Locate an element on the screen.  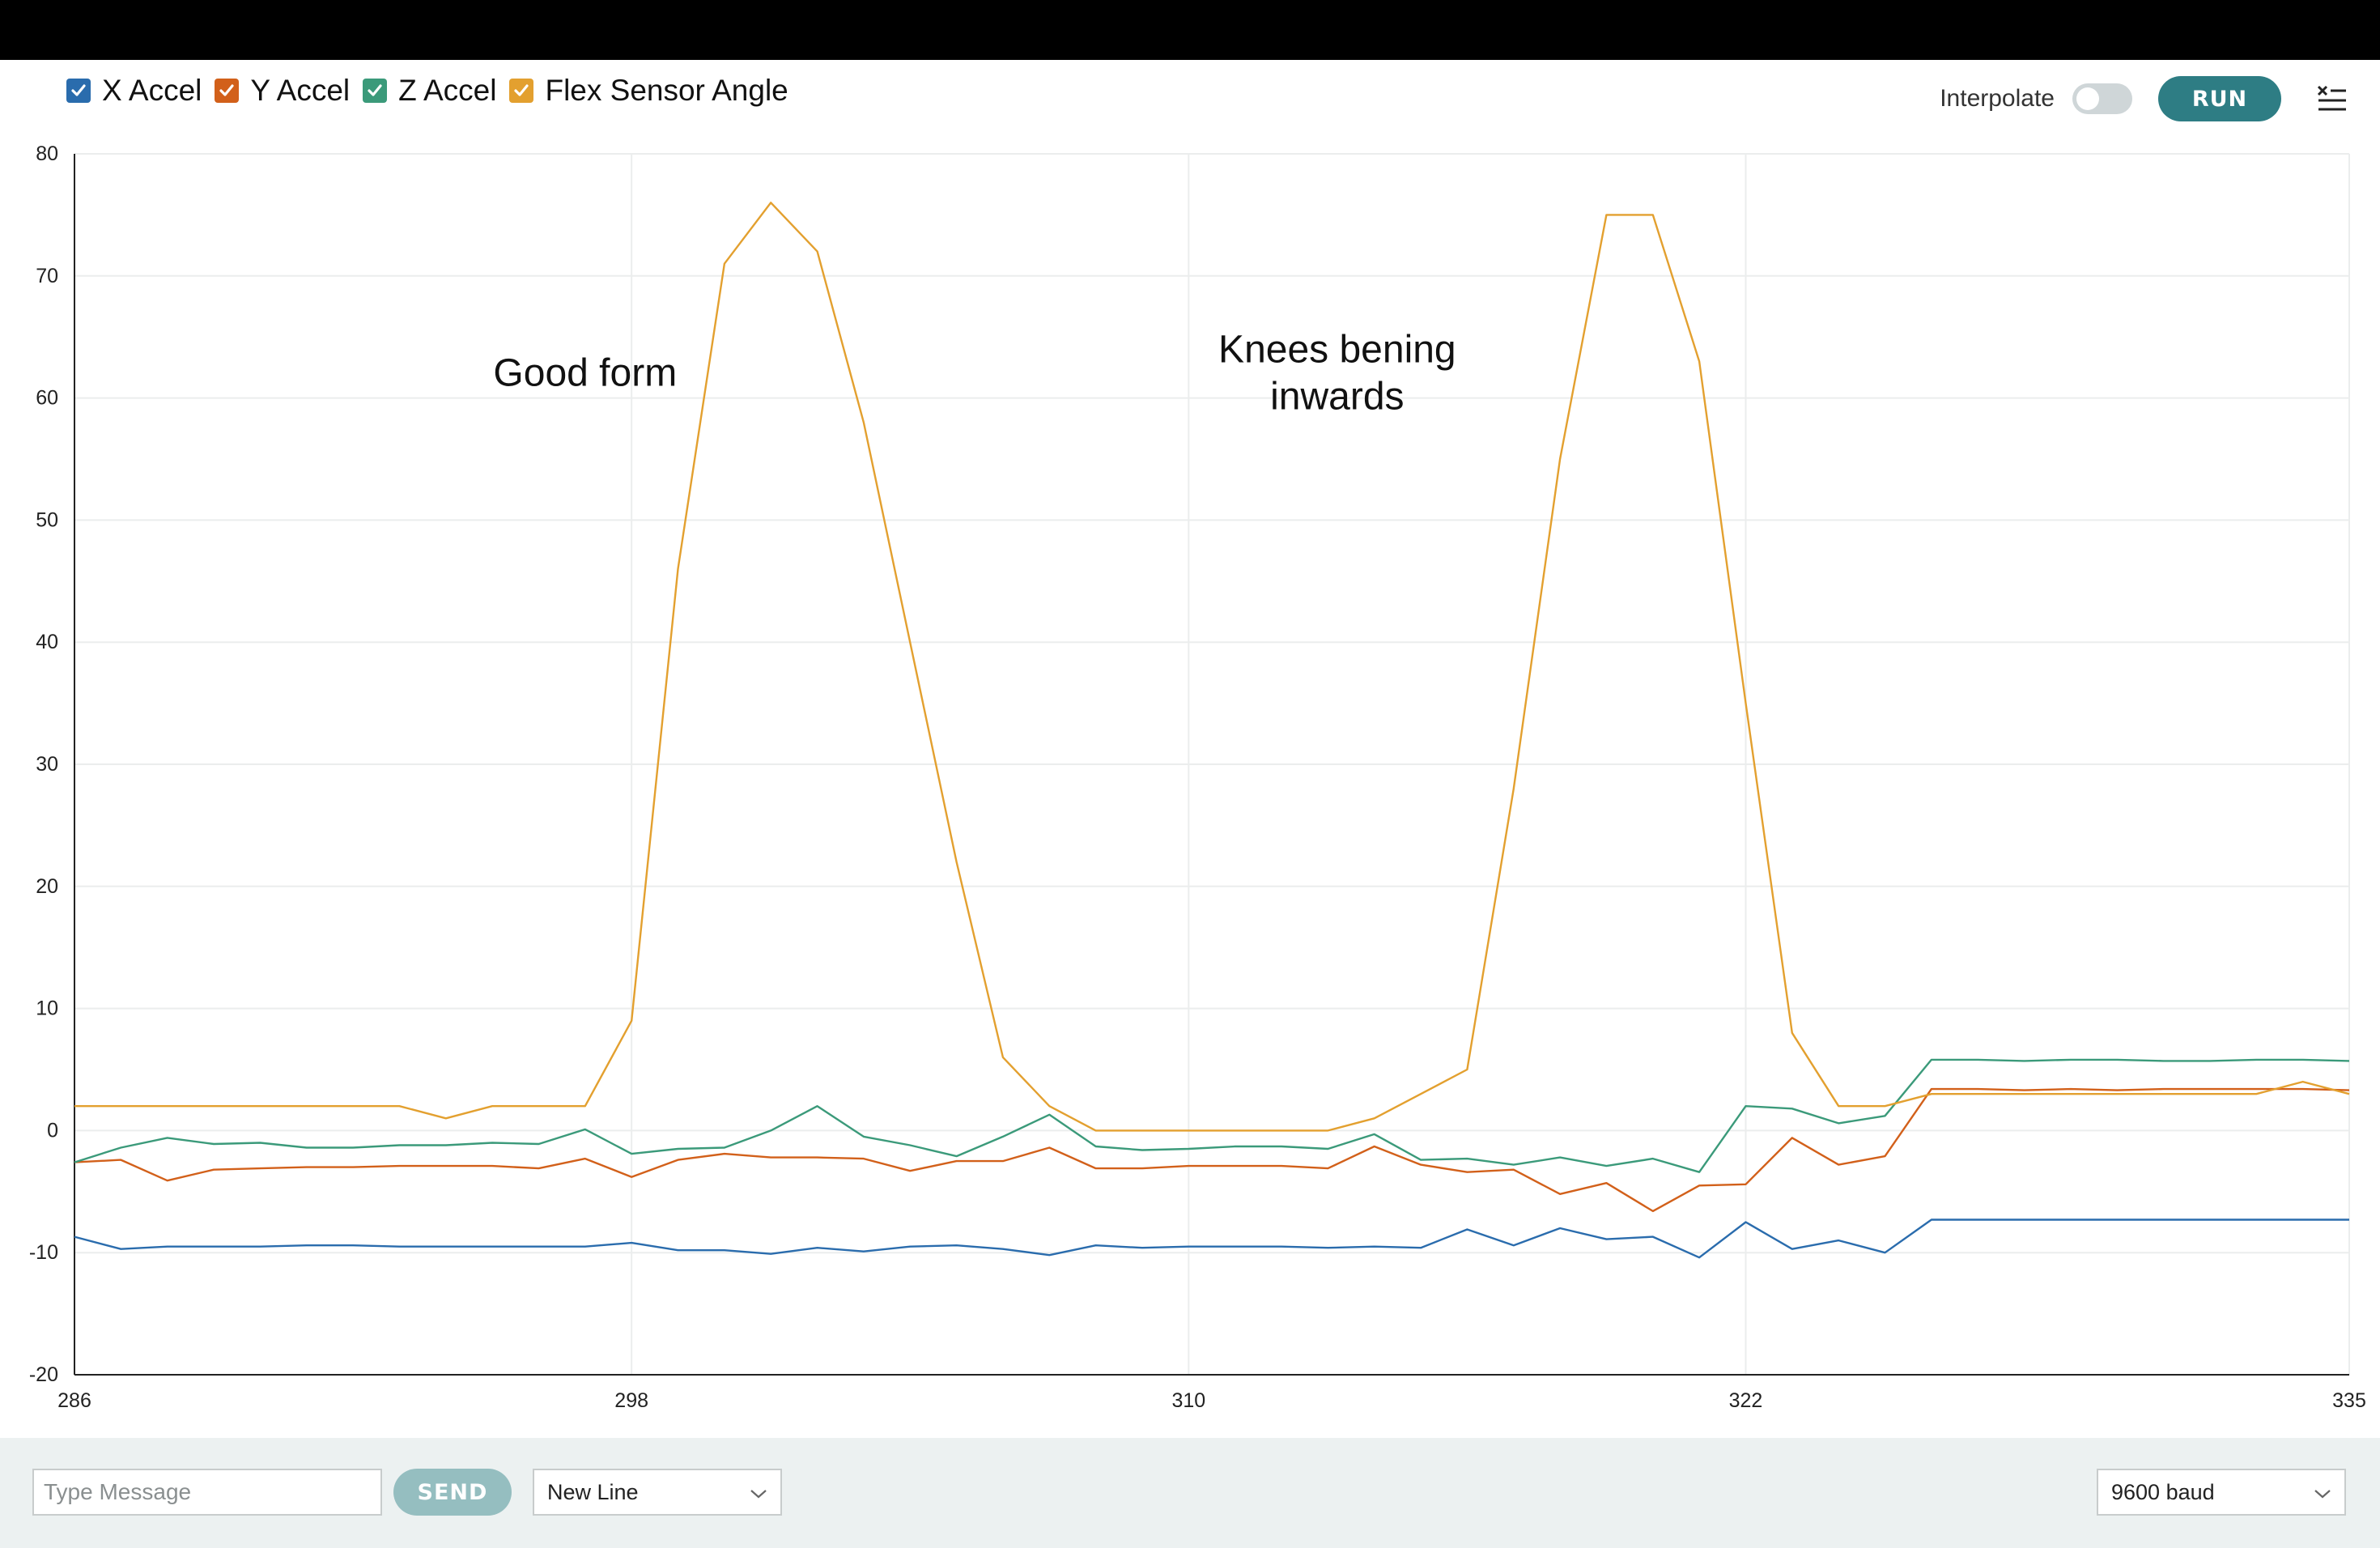
x-tick-label: 298 is located at coordinates (631, 1400).